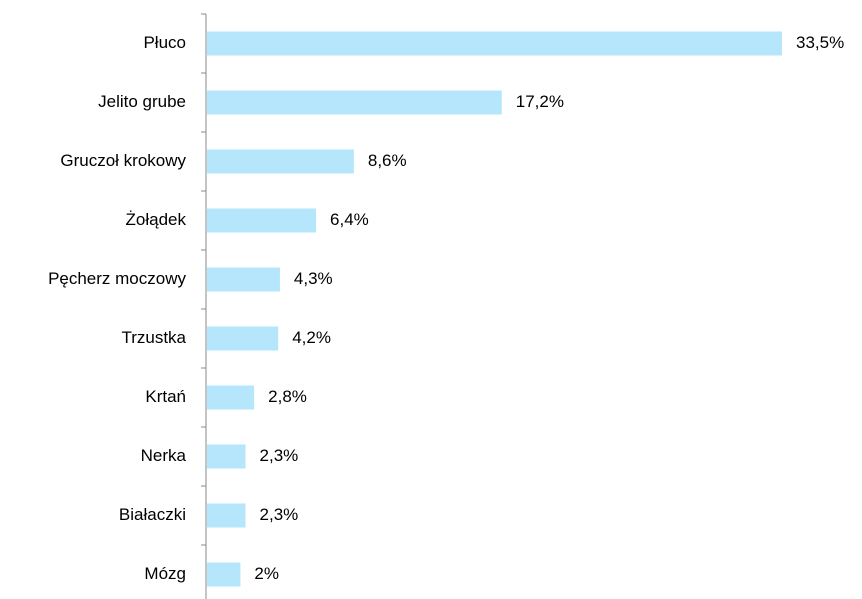  Describe the element at coordinates (387, 160) in the screenshot. I see `value-label: 8,6%` at that location.